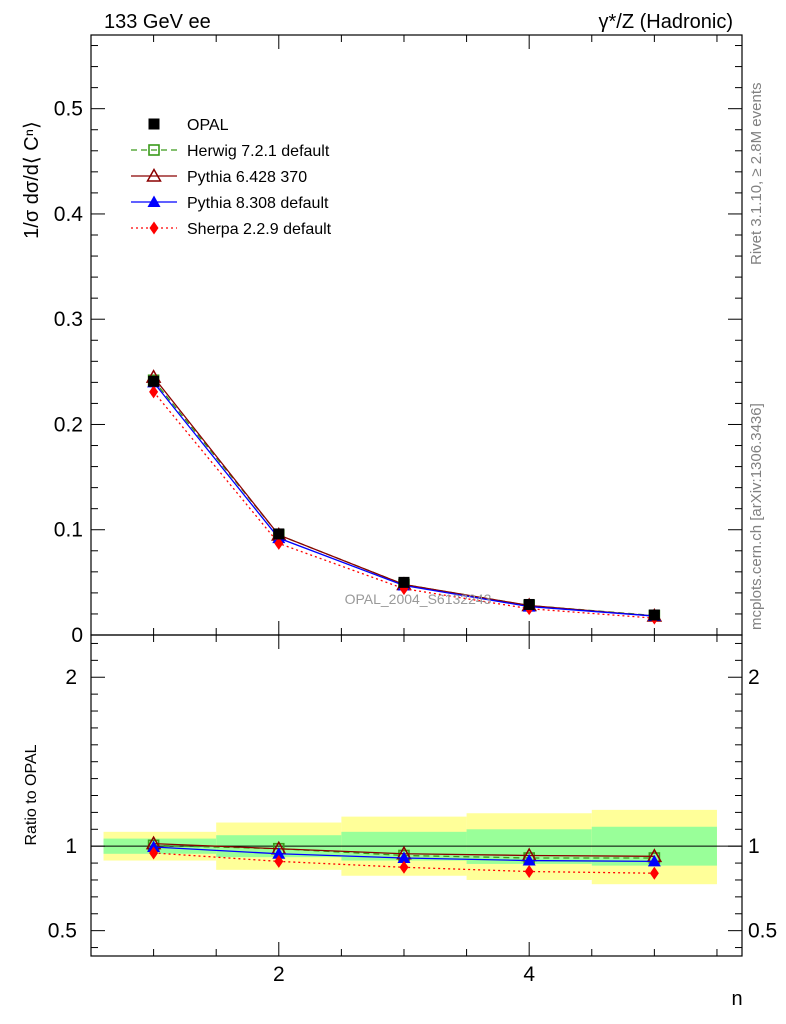 The image size is (786, 1024). I want to click on header-right: γ*/Z (Hadronic), so click(666, 22).